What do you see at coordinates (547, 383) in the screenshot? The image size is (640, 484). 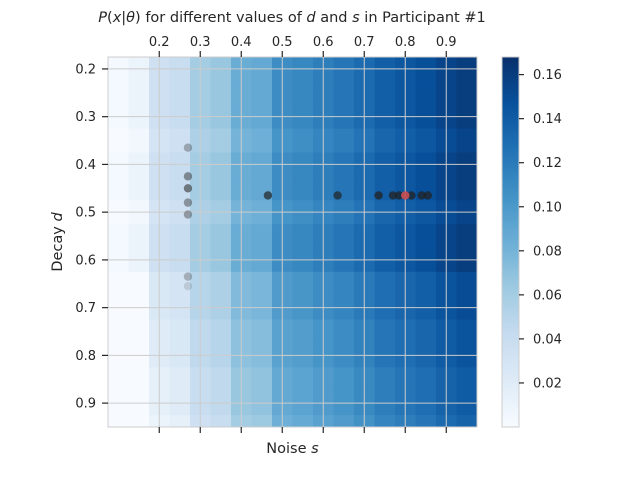 I see `colorbar-tick-label: 0.02` at bounding box center [547, 383].